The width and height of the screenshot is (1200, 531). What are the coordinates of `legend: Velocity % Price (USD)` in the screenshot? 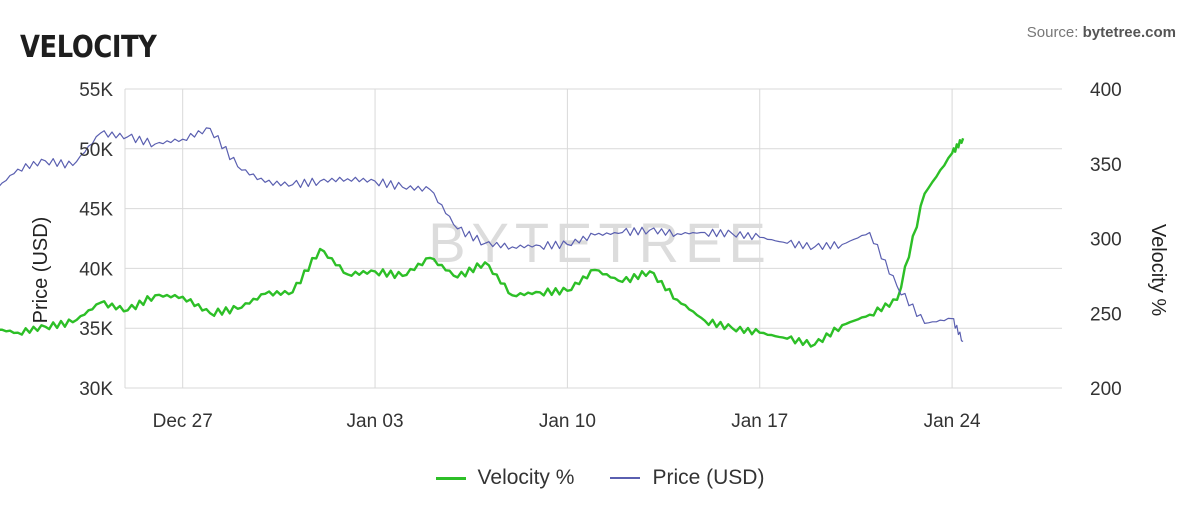 It's located at (600, 478).